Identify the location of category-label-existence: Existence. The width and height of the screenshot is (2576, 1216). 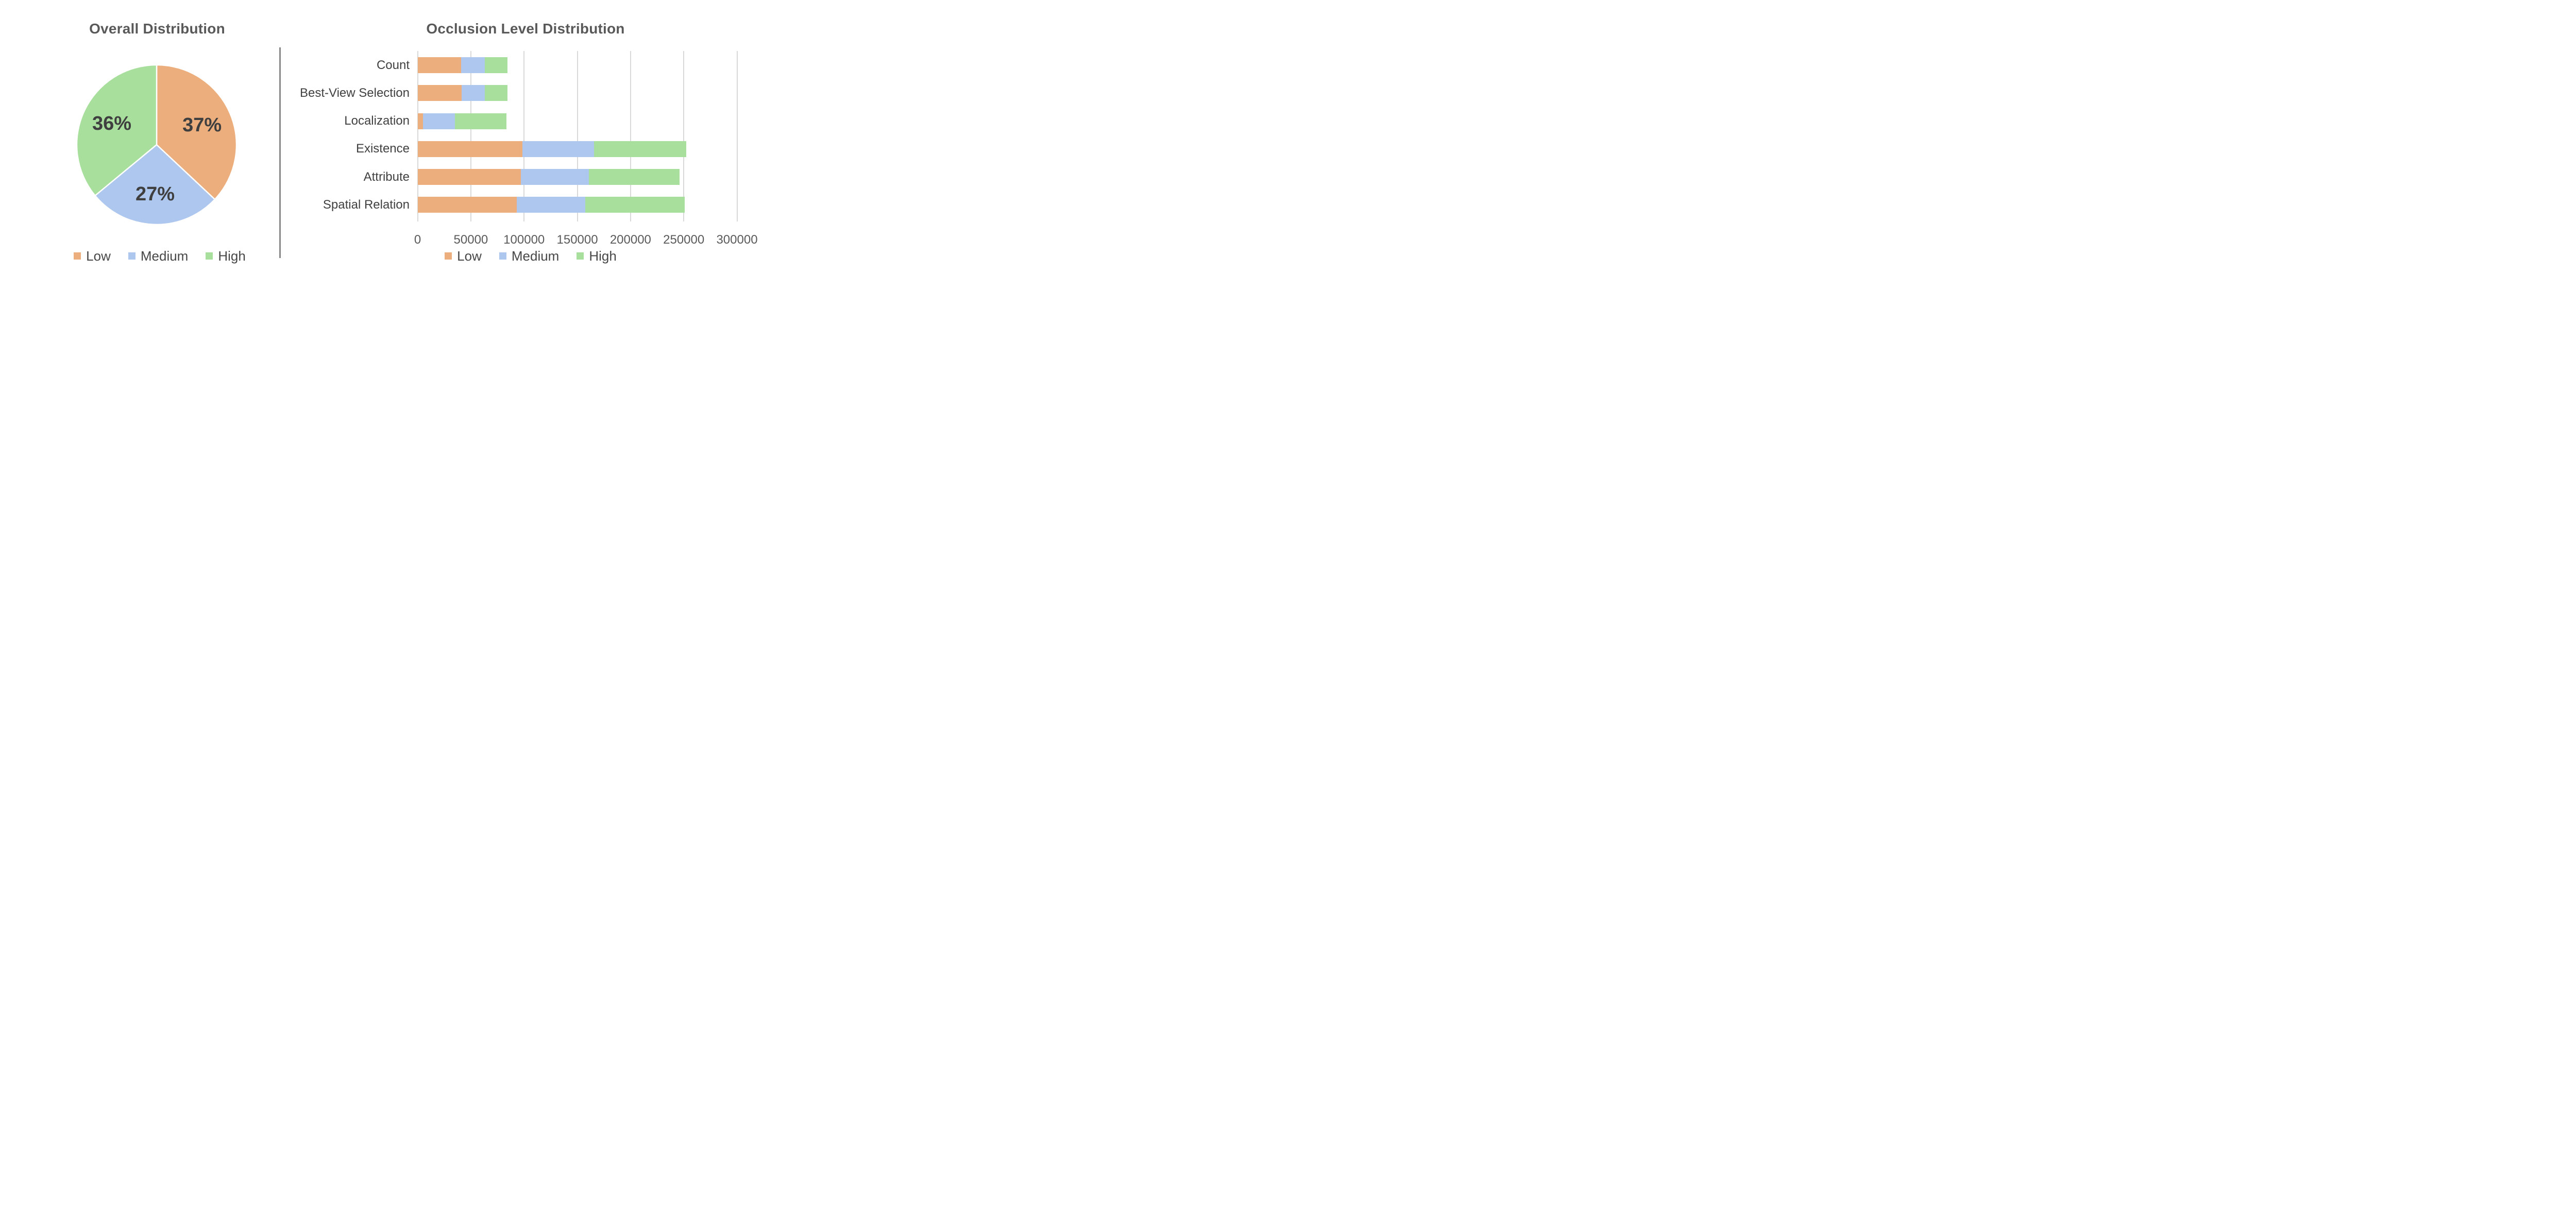
(382, 149).